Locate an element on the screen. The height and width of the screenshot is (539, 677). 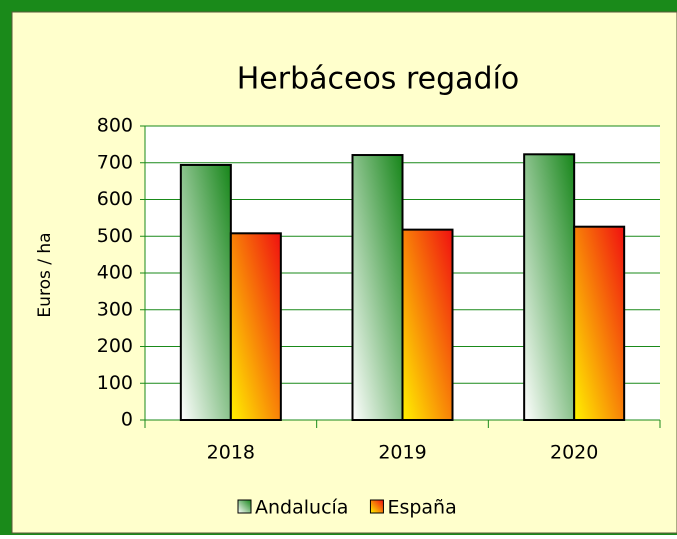
x-tick-label: 2018 is located at coordinates (231, 453).